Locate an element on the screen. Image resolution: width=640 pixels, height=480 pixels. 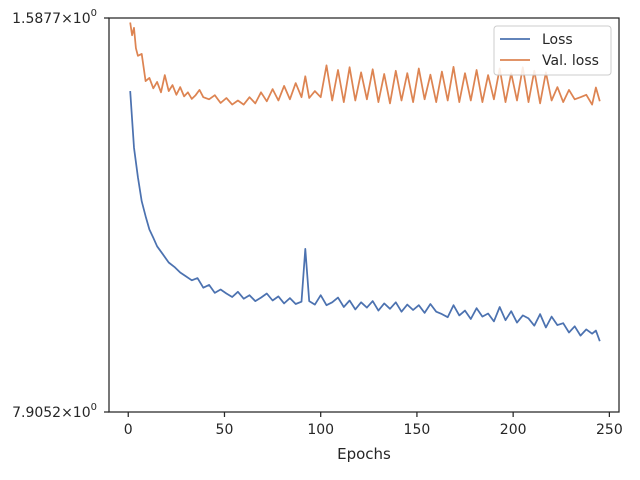
y-tick-label: 7.9052×100 is located at coordinates (54, 411).